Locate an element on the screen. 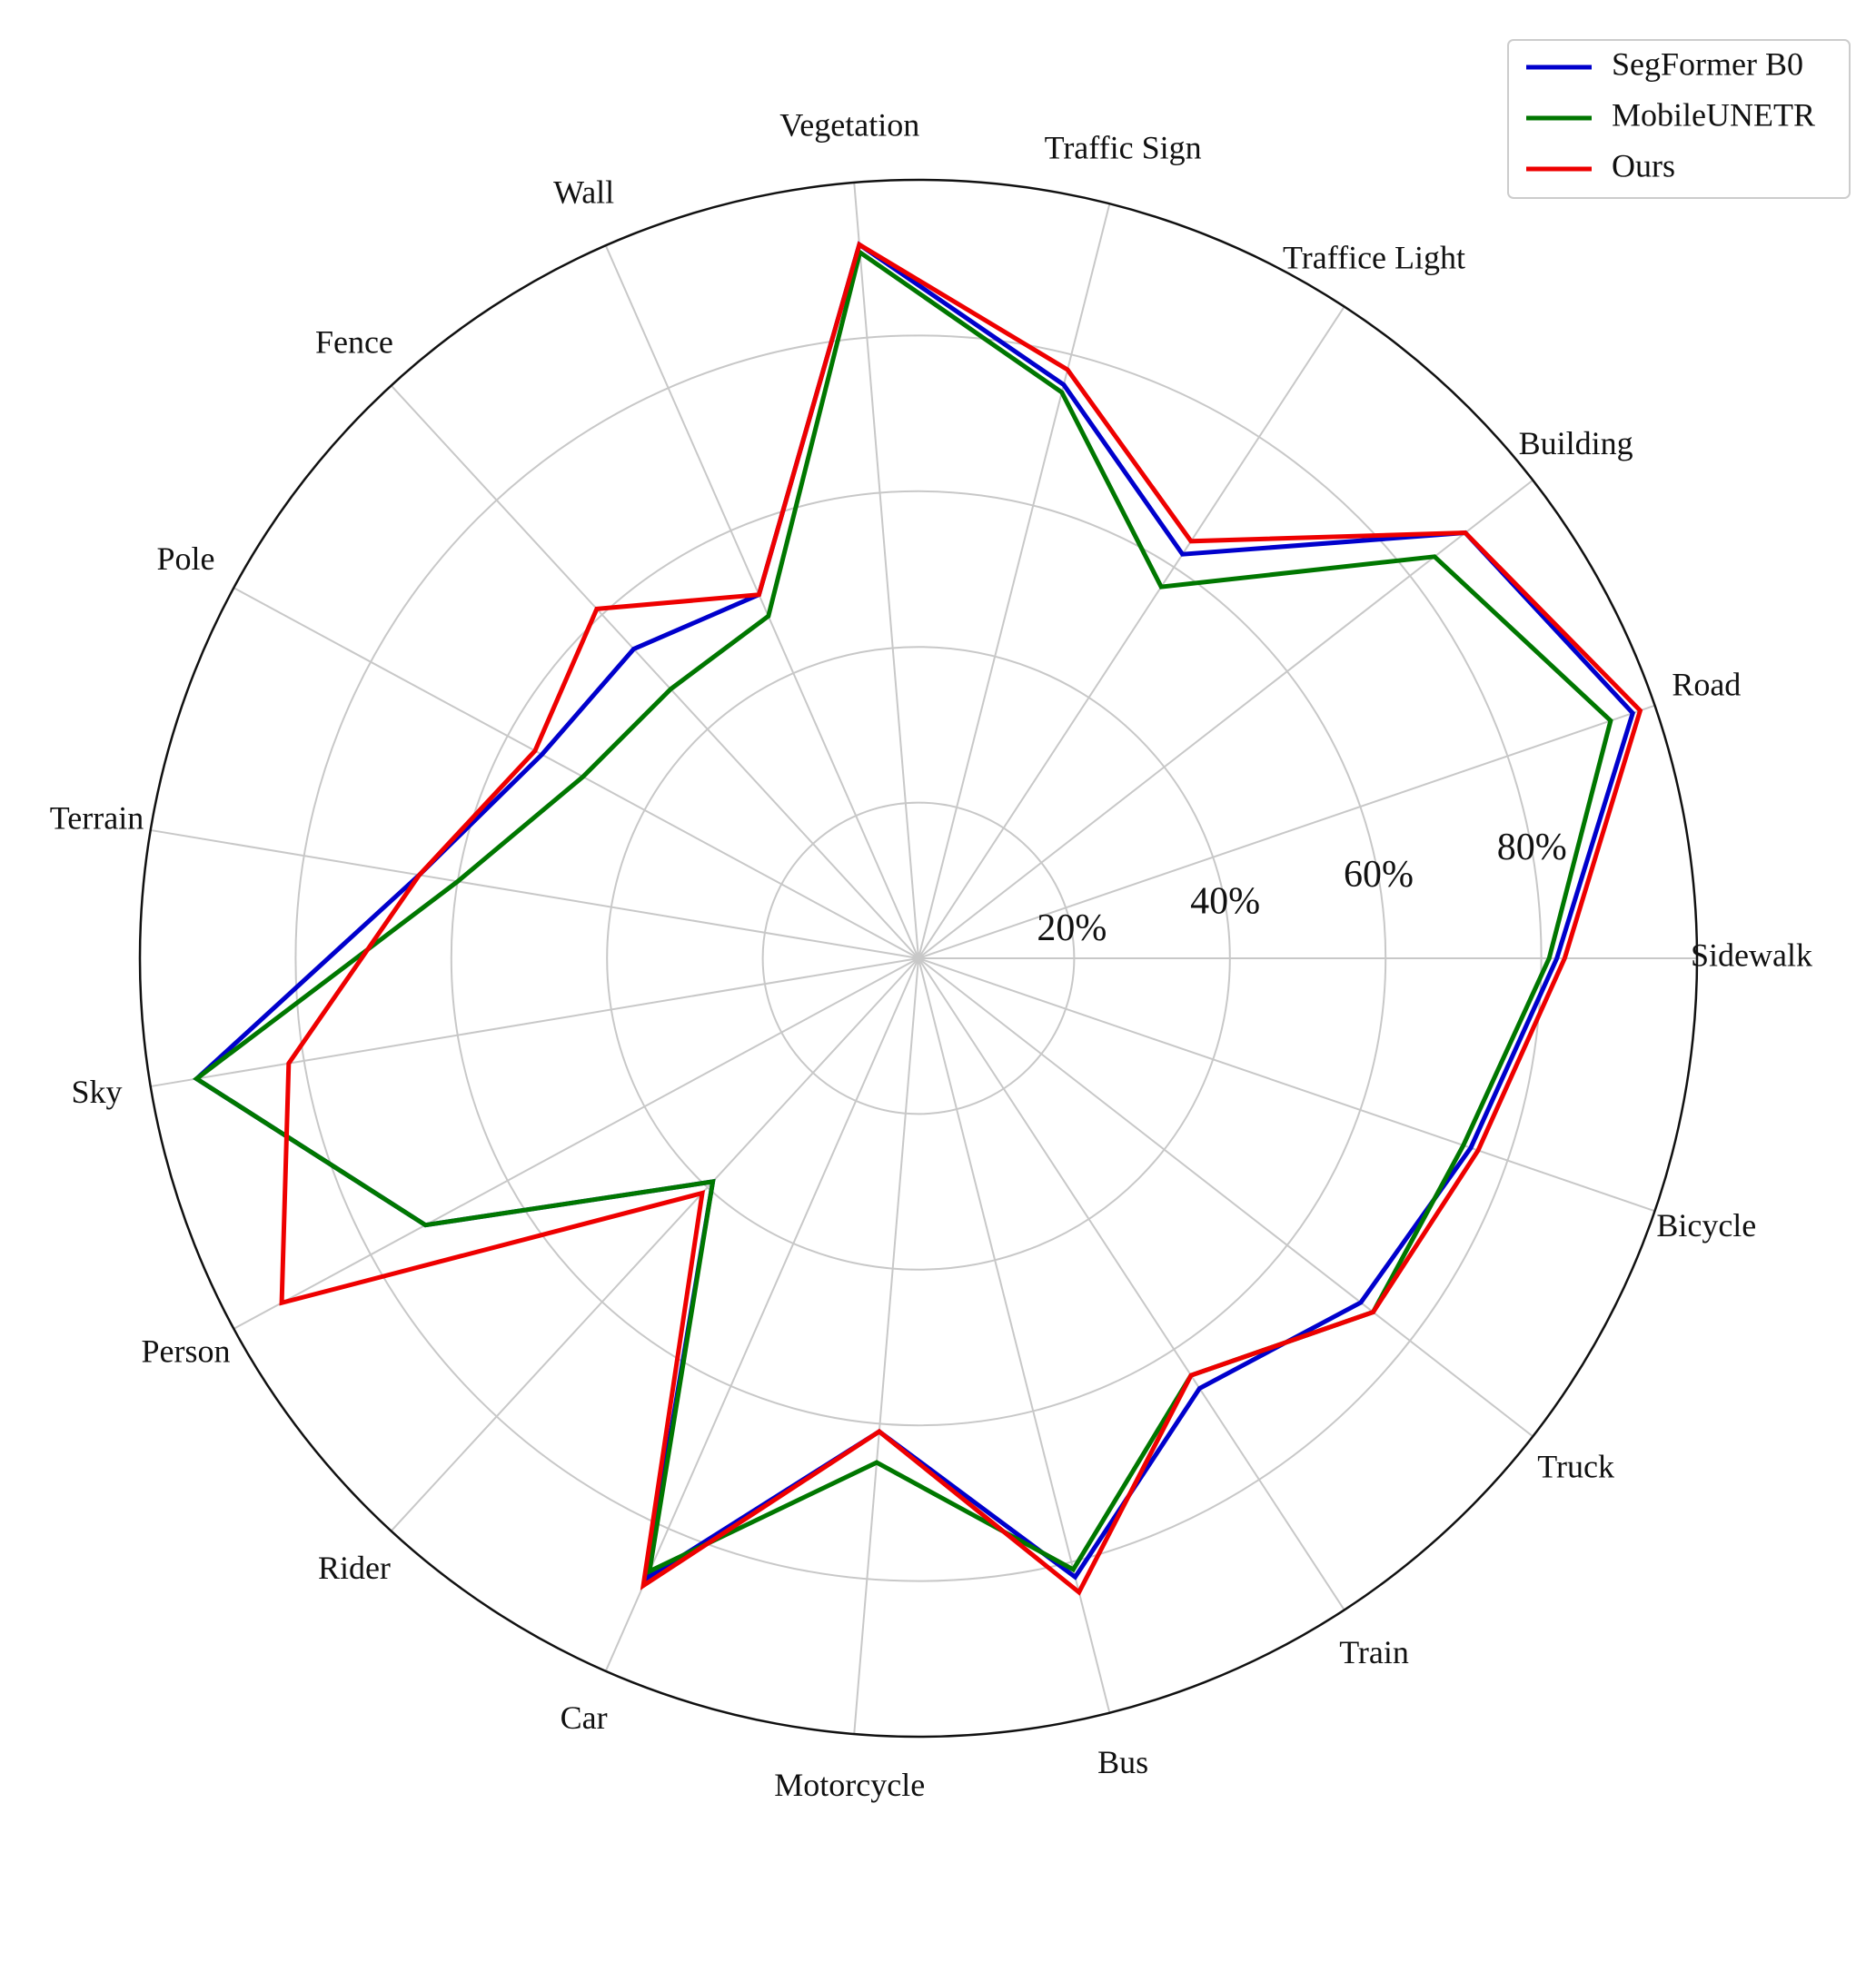 The width and height of the screenshot is (1876, 1962). category-label-bicycle: Bicycle is located at coordinates (1706, 1225).